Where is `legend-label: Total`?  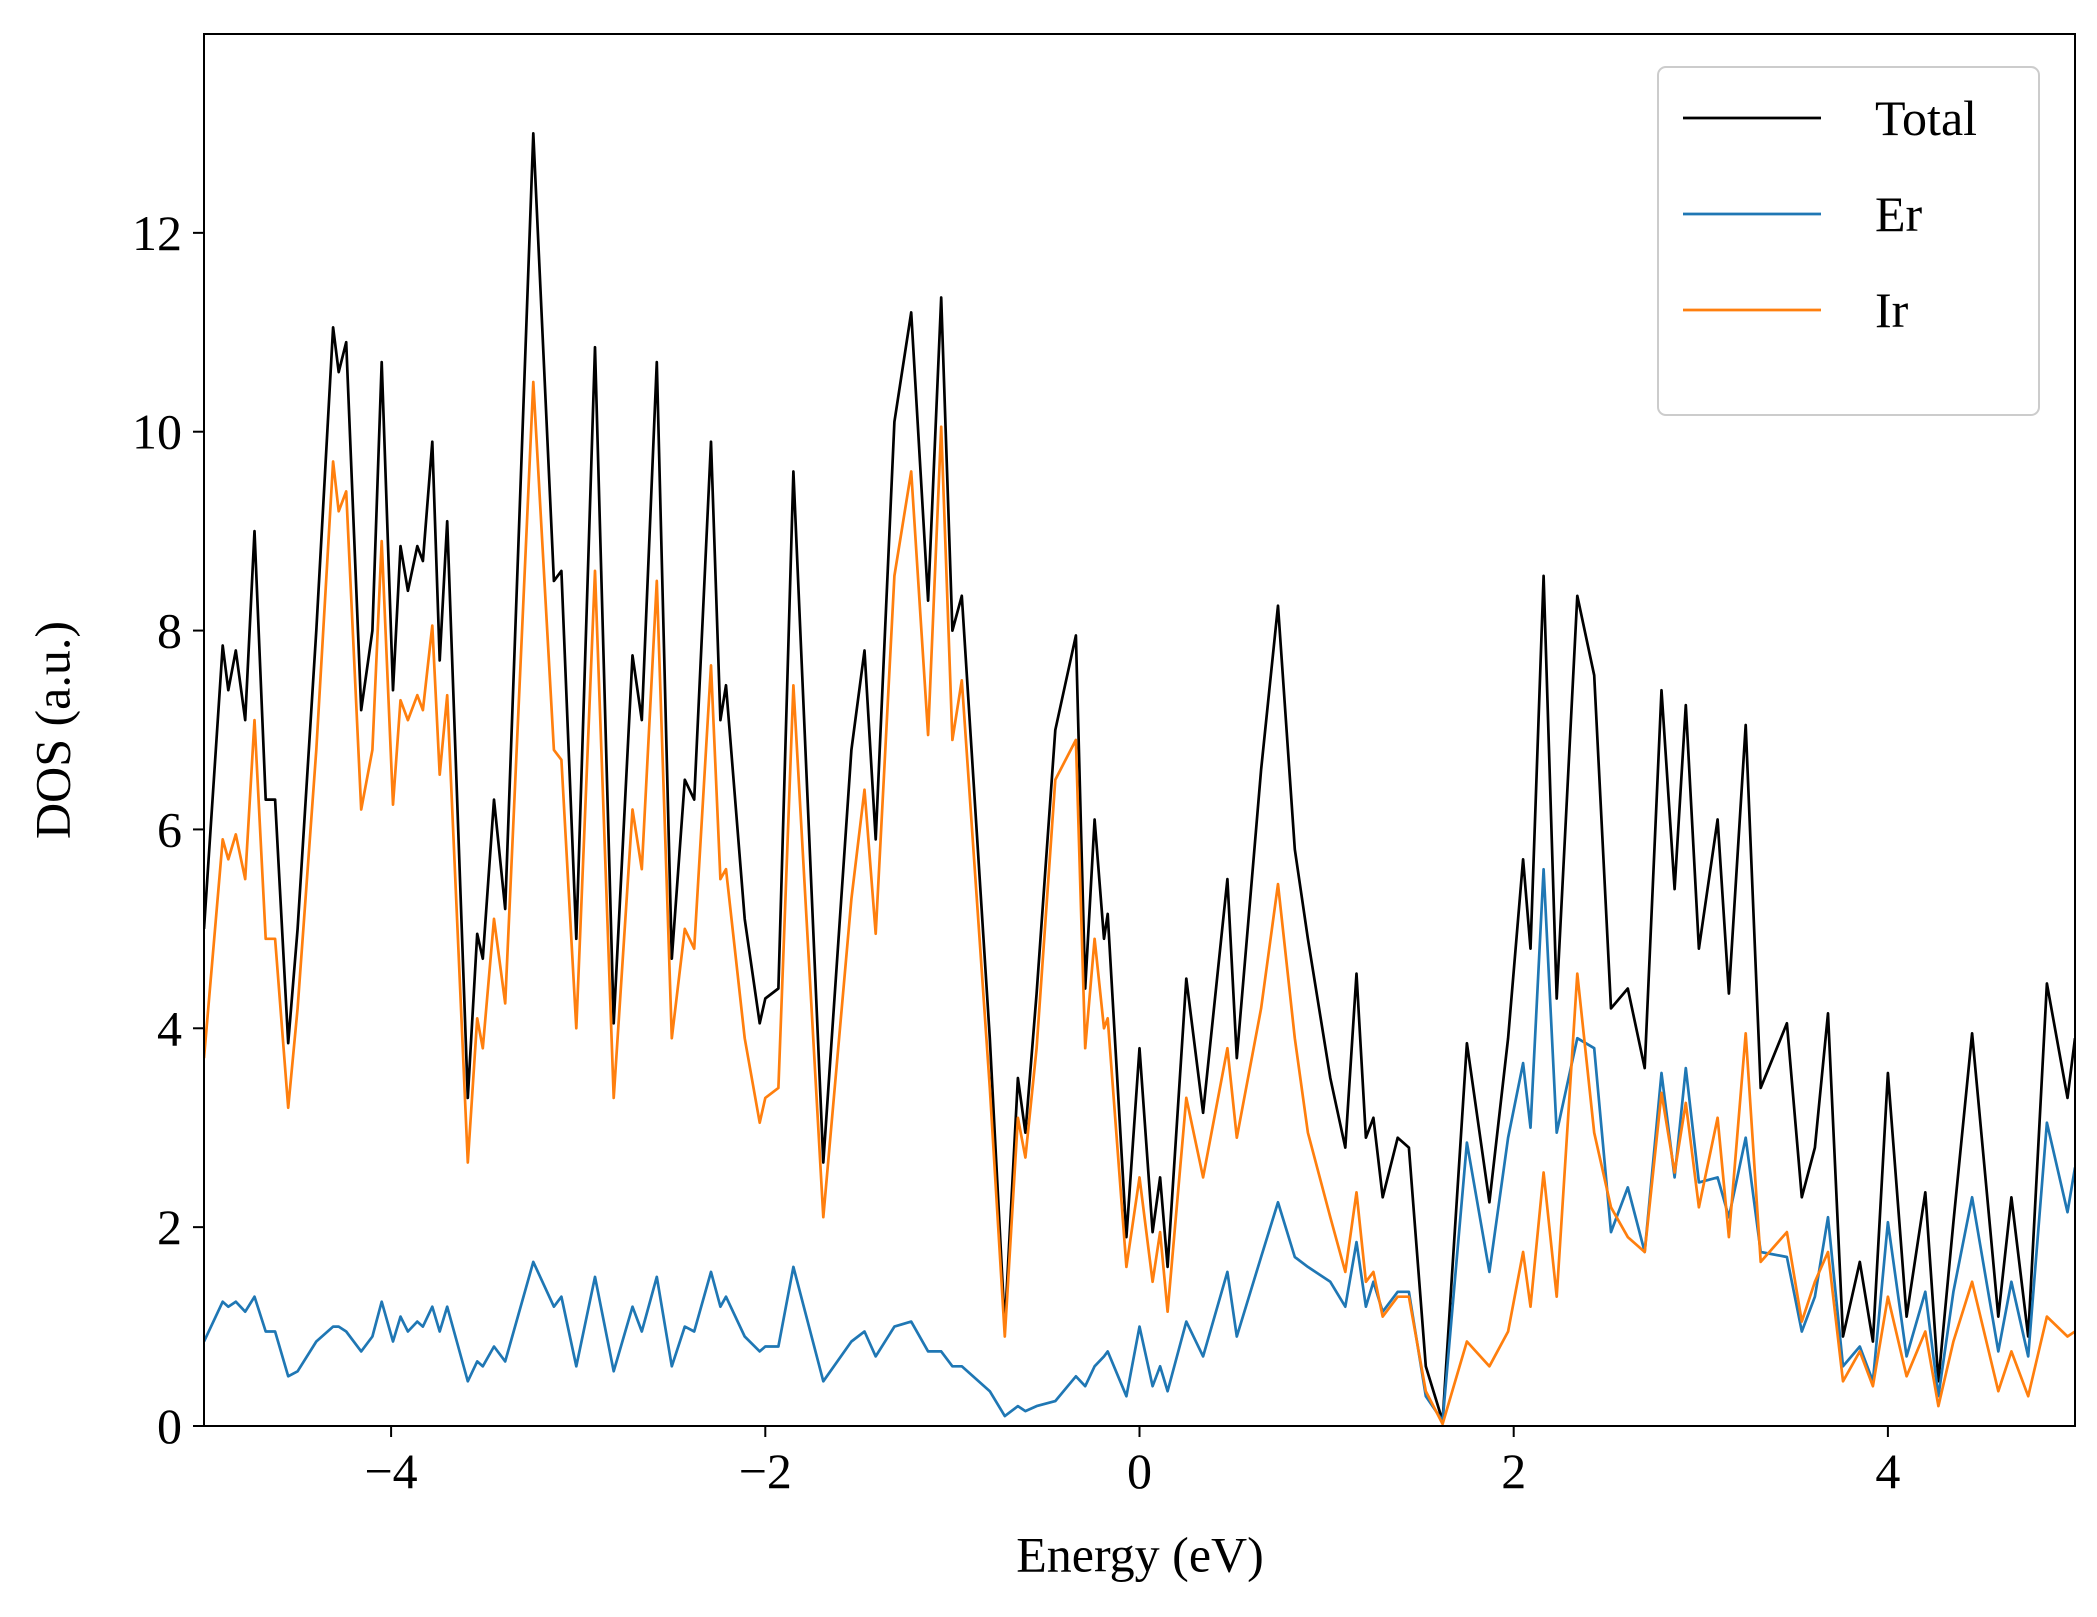
legend-label: Total is located at coordinates (1926, 118).